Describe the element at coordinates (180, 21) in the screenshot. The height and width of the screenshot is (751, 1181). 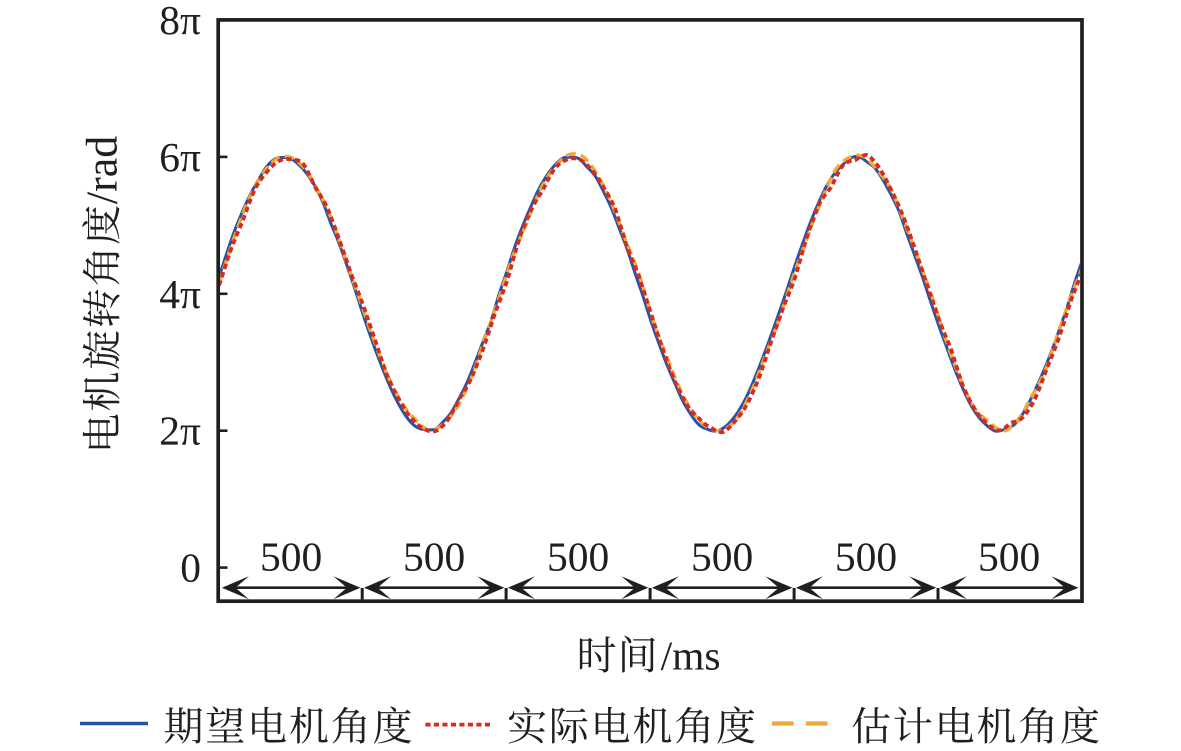
I see `svg-text: 8π` at that location.